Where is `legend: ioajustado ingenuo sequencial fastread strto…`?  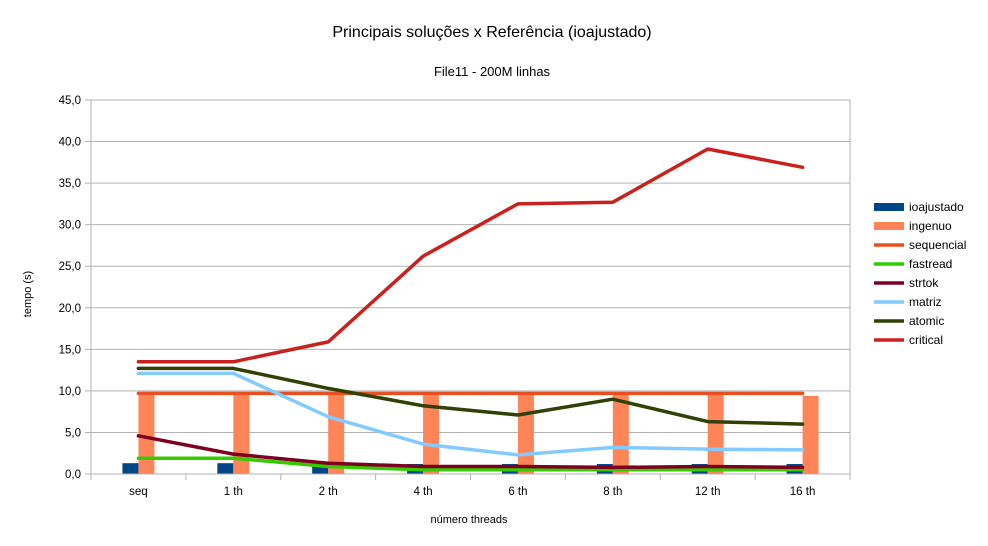 legend: ioajustado ingenuo sequencial fastread strto… is located at coordinates (920, 273).